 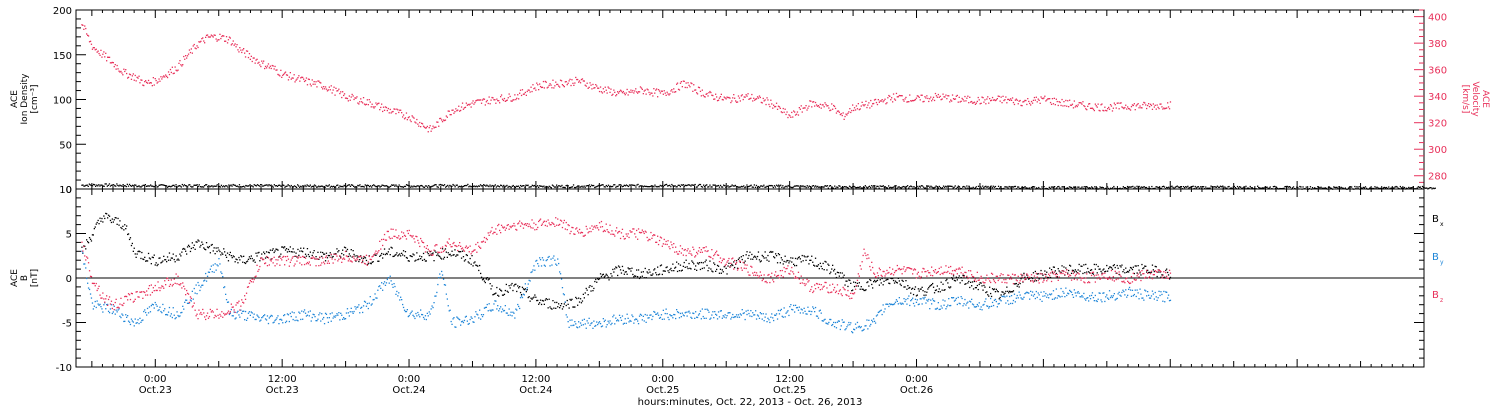 What do you see at coordinates (1465, 99) in the screenshot?
I see `top-right-ylabel-line3: [km/s]` at bounding box center [1465, 99].